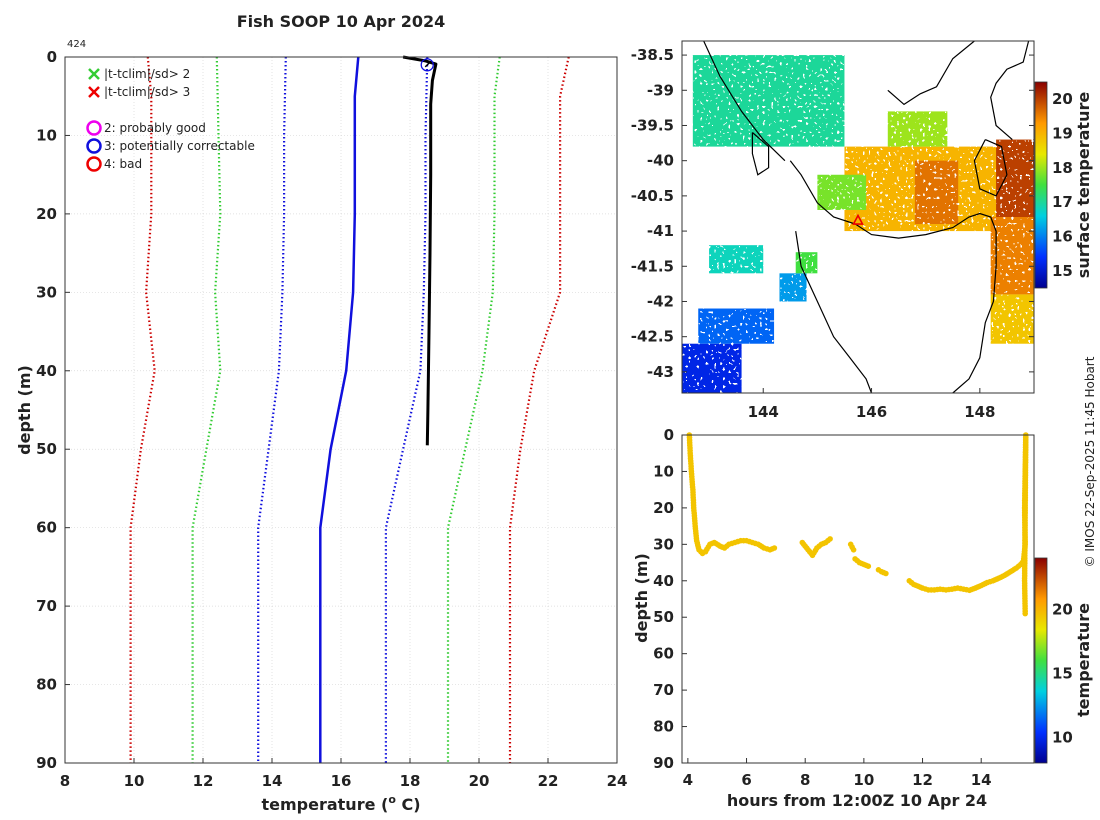 The height and width of the screenshot is (820, 1100). What do you see at coordinates (688, 780) in the screenshot?
I see `depth-time-xtick-label: 4` at bounding box center [688, 780].